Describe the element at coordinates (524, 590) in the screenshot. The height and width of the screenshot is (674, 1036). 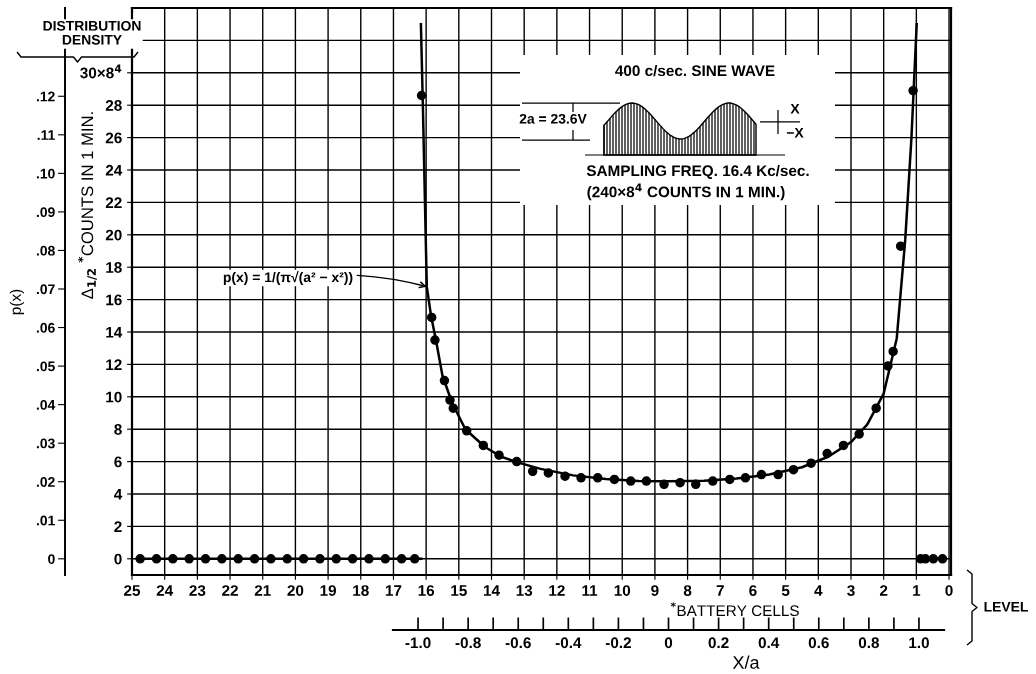
I see `x-tick-label: 13` at that location.